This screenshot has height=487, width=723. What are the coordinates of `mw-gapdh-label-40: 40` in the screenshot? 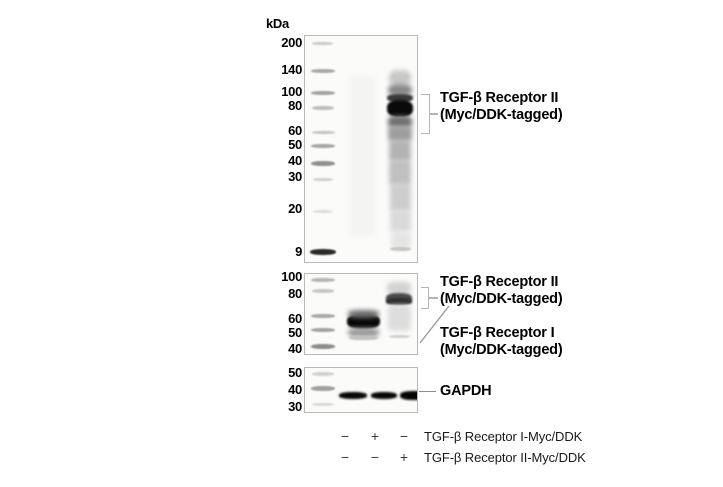 It's located at (295, 389).